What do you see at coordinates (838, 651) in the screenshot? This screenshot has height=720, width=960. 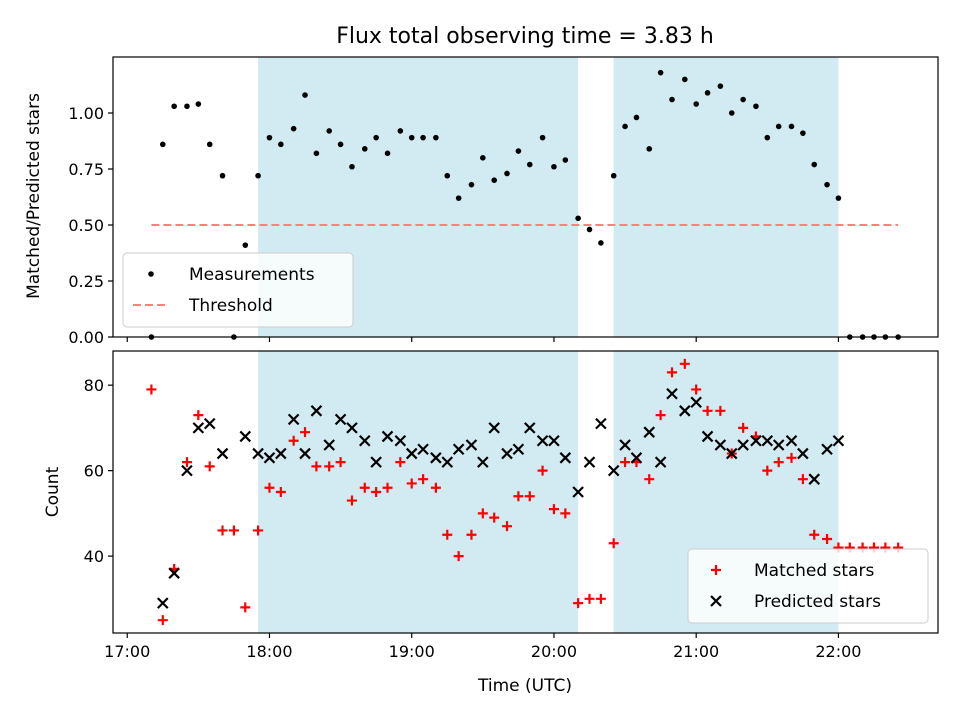 I see `x-tick-label: 22:00` at bounding box center [838, 651].